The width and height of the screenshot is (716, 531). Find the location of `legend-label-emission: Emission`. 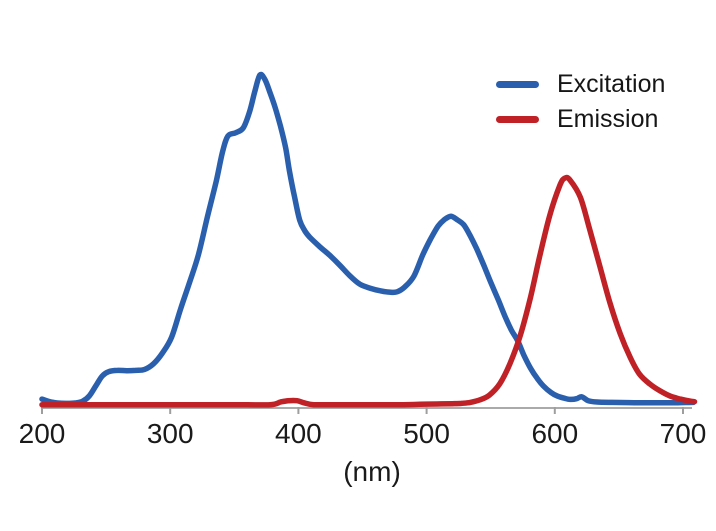

legend-label-emission: Emission is located at coordinates (608, 118).